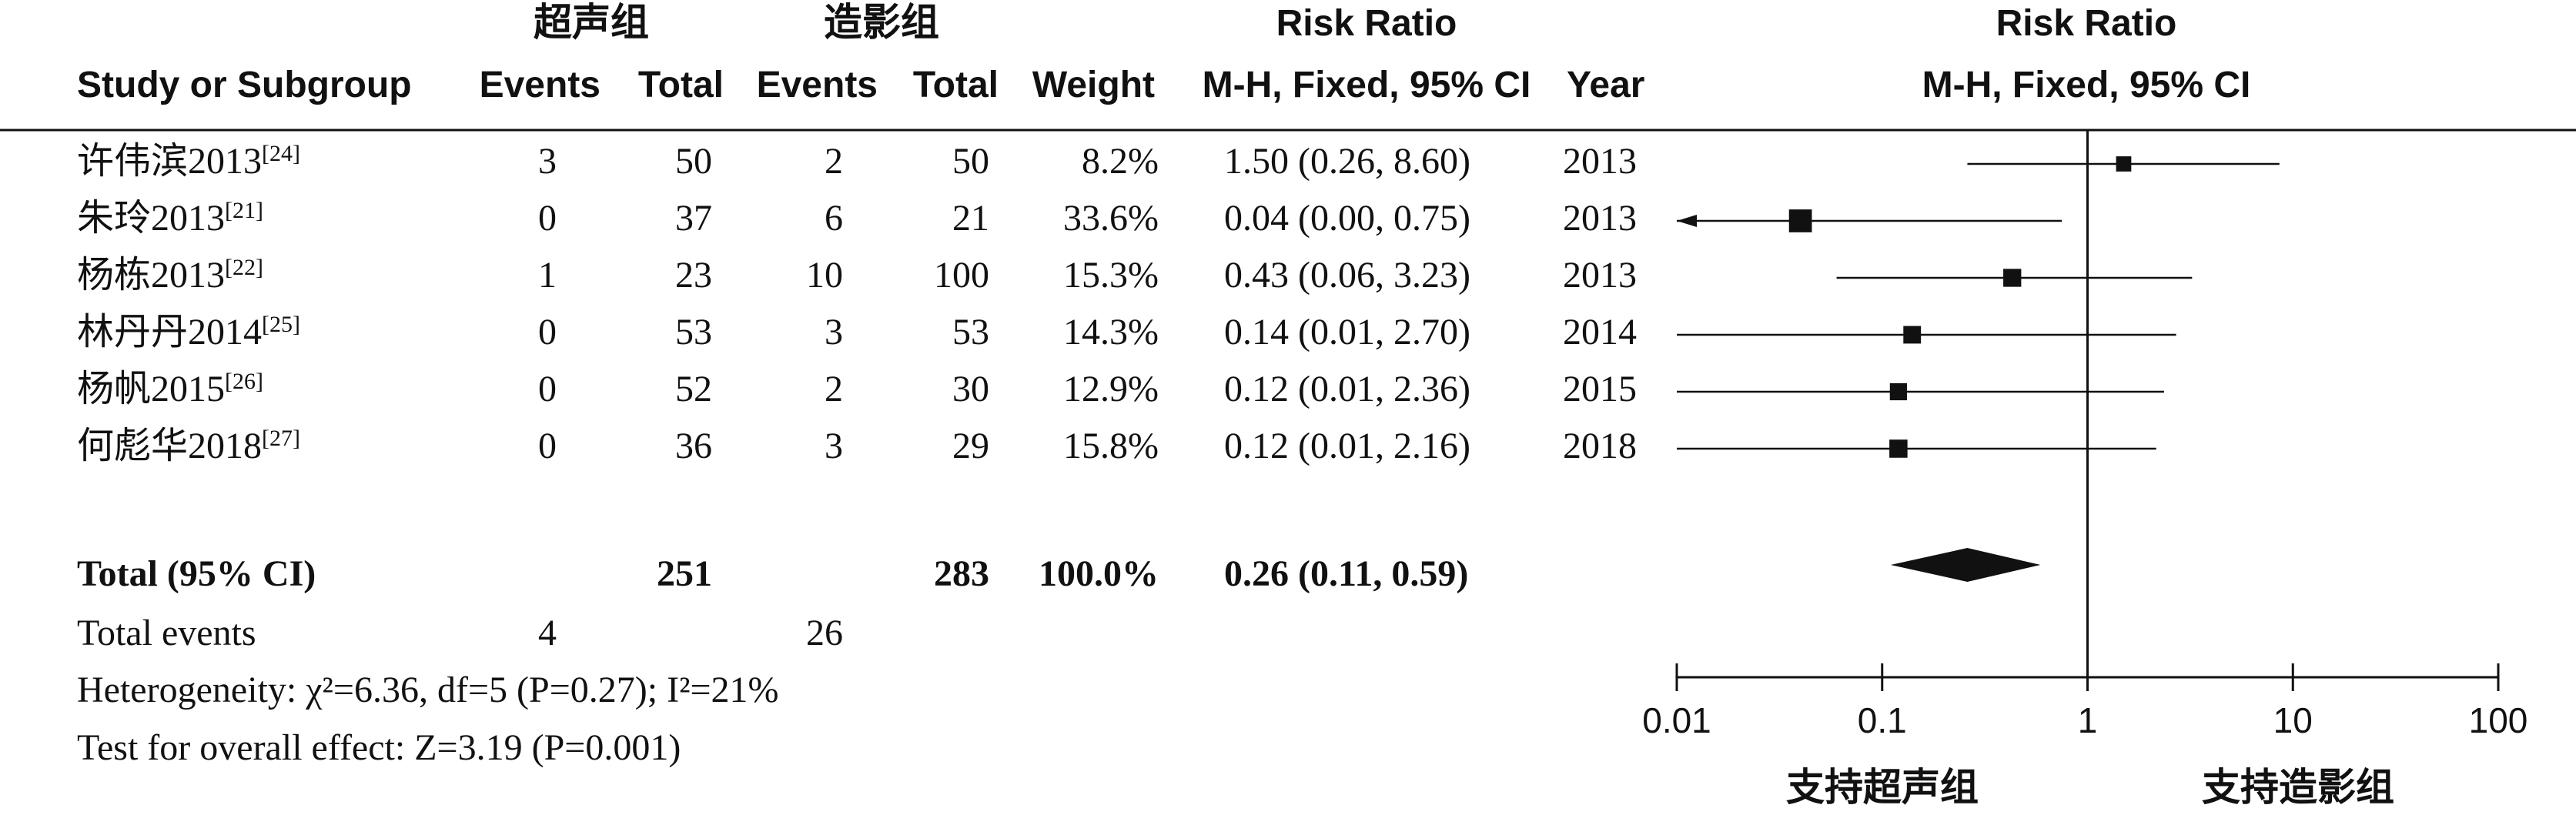 The image size is (2576, 815). What do you see at coordinates (694, 218) in the screenshot?
I see `total-ultrasound: 37` at bounding box center [694, 218].